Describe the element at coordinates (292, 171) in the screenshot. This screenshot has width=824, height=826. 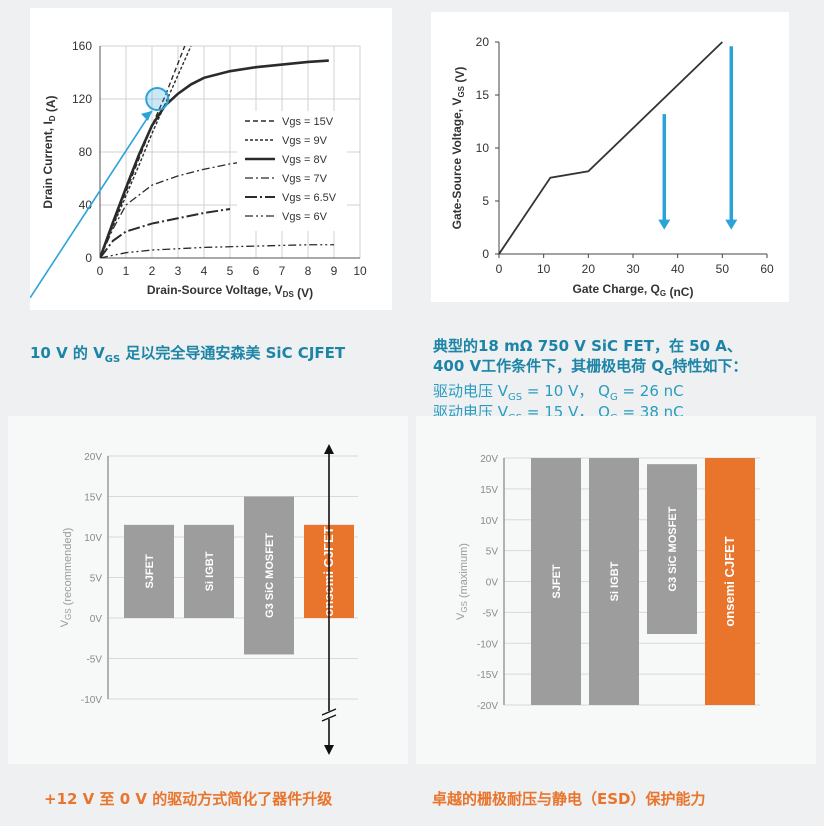
I see `legend-box` at that location.